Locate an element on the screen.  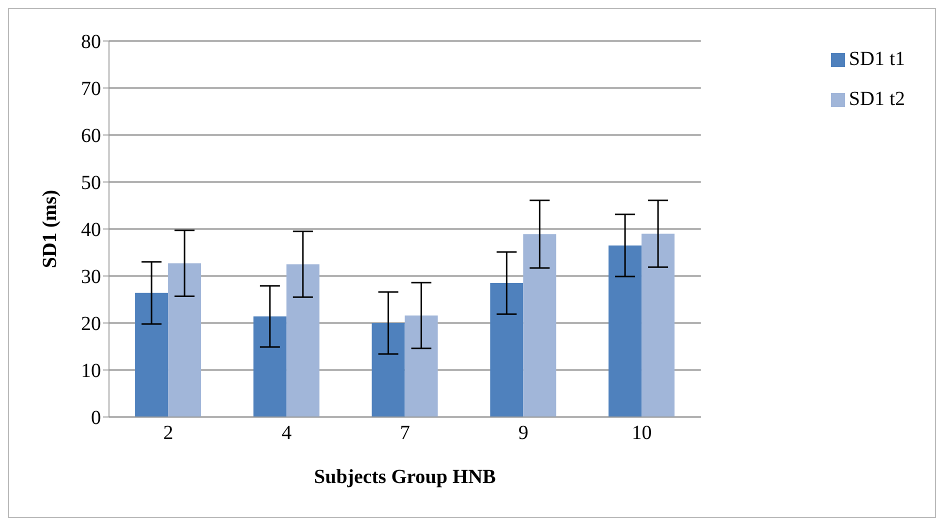
legend-label: SD1 t1 is located at coordinates (876, 59).